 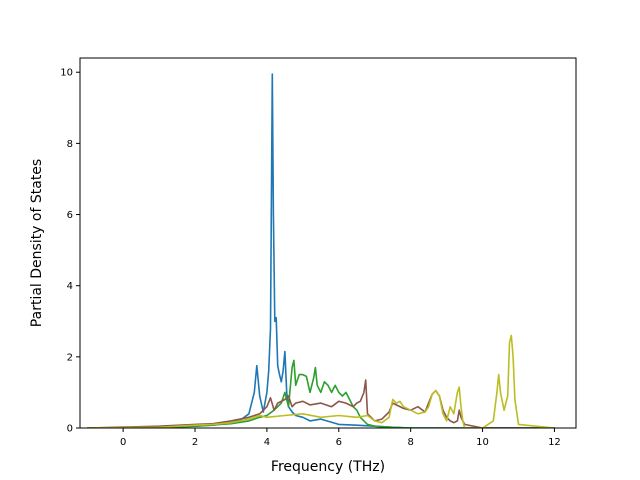 I want to click on x-tick-label: 4, so click(x=267, y=442).